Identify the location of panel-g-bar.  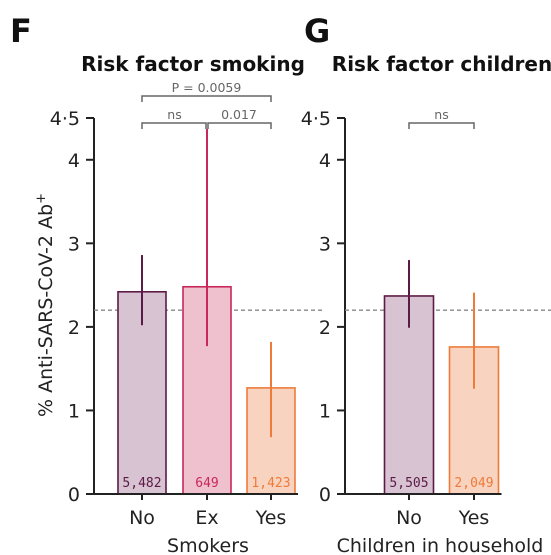
(409, 395).